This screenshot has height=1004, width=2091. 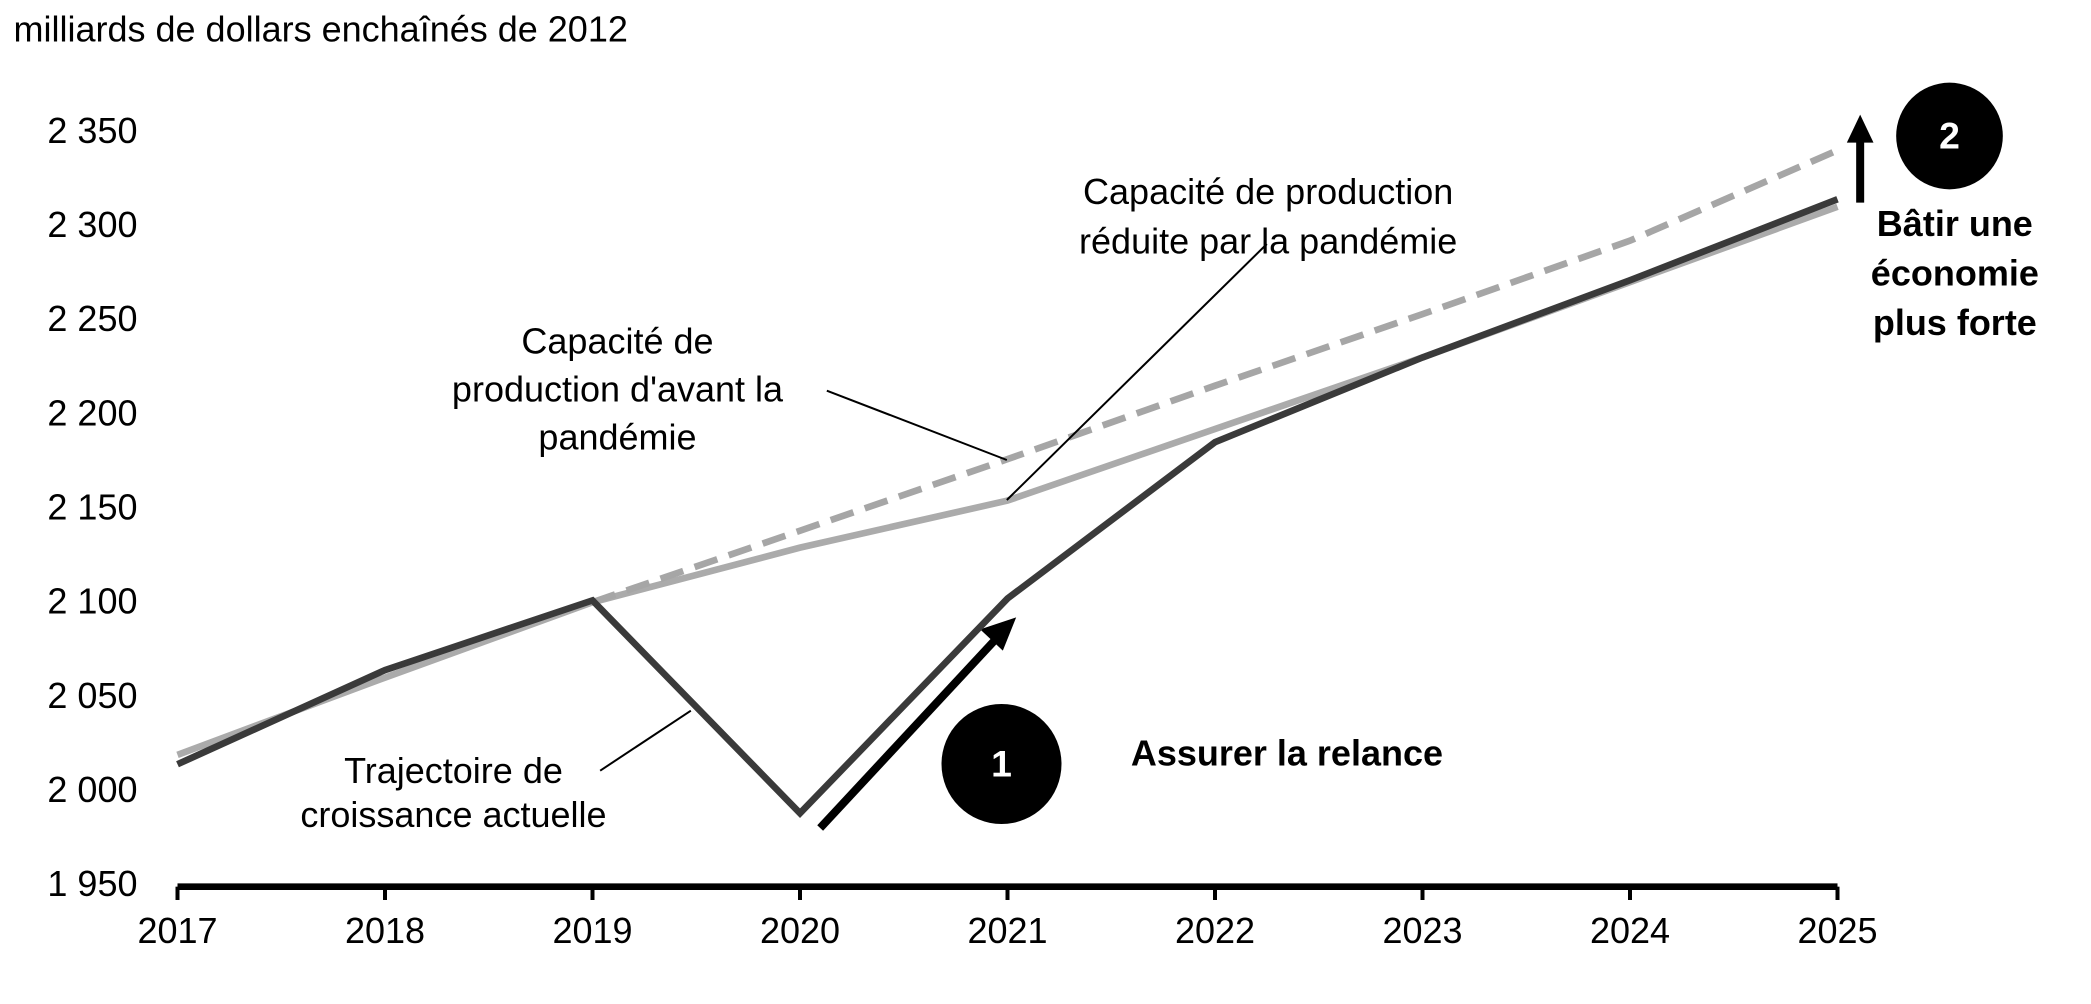 What do you see at coordinates (1422, 930) in the screenshot?
I see `x-tick-label: 2023` at bounding box center [1422, 930].